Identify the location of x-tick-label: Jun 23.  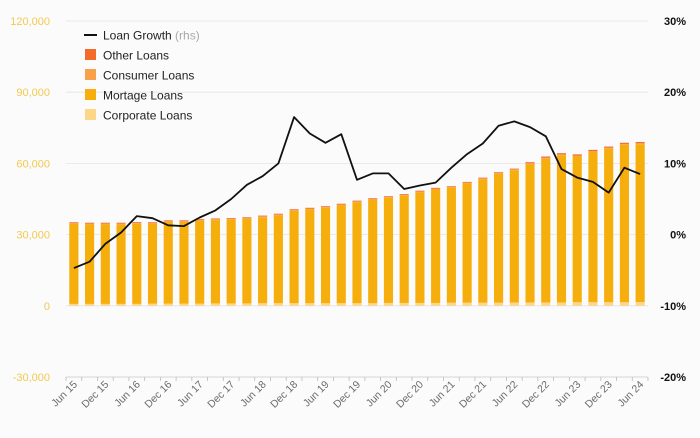
(568, 394).